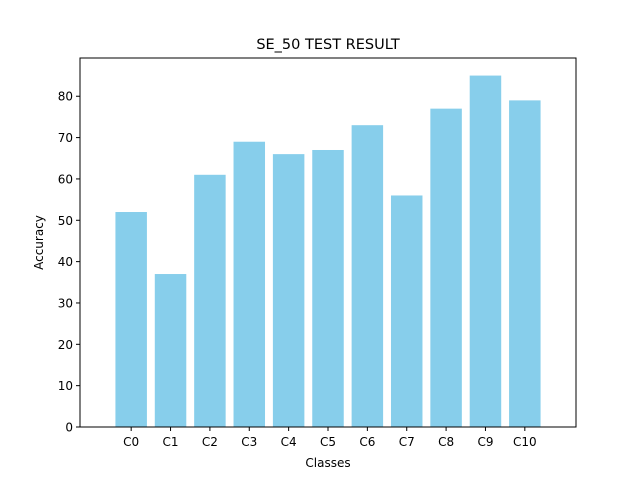 The image size is (640, 480). Describe the element at coordinates (288, 291) in the screenshot. I see `bar-c4` at that location.